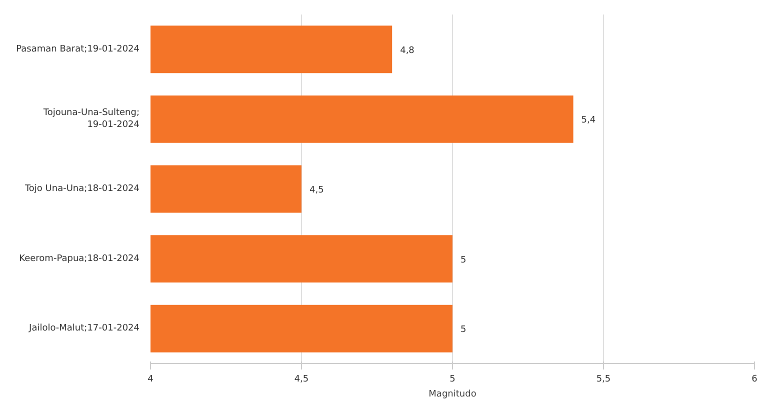 Image resolution: width=766 pixels, height=402 pixels. What do you see at coordinates (301, 379) in the screenshot?
I see `x-tick-label: 4,5` at bounding box center [301, 379].